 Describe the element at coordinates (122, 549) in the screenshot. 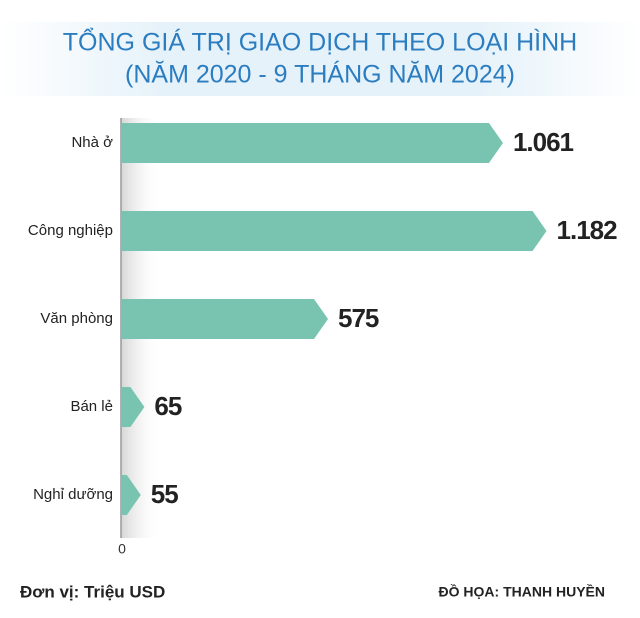

I see `x-tick-label: 0` at that location.